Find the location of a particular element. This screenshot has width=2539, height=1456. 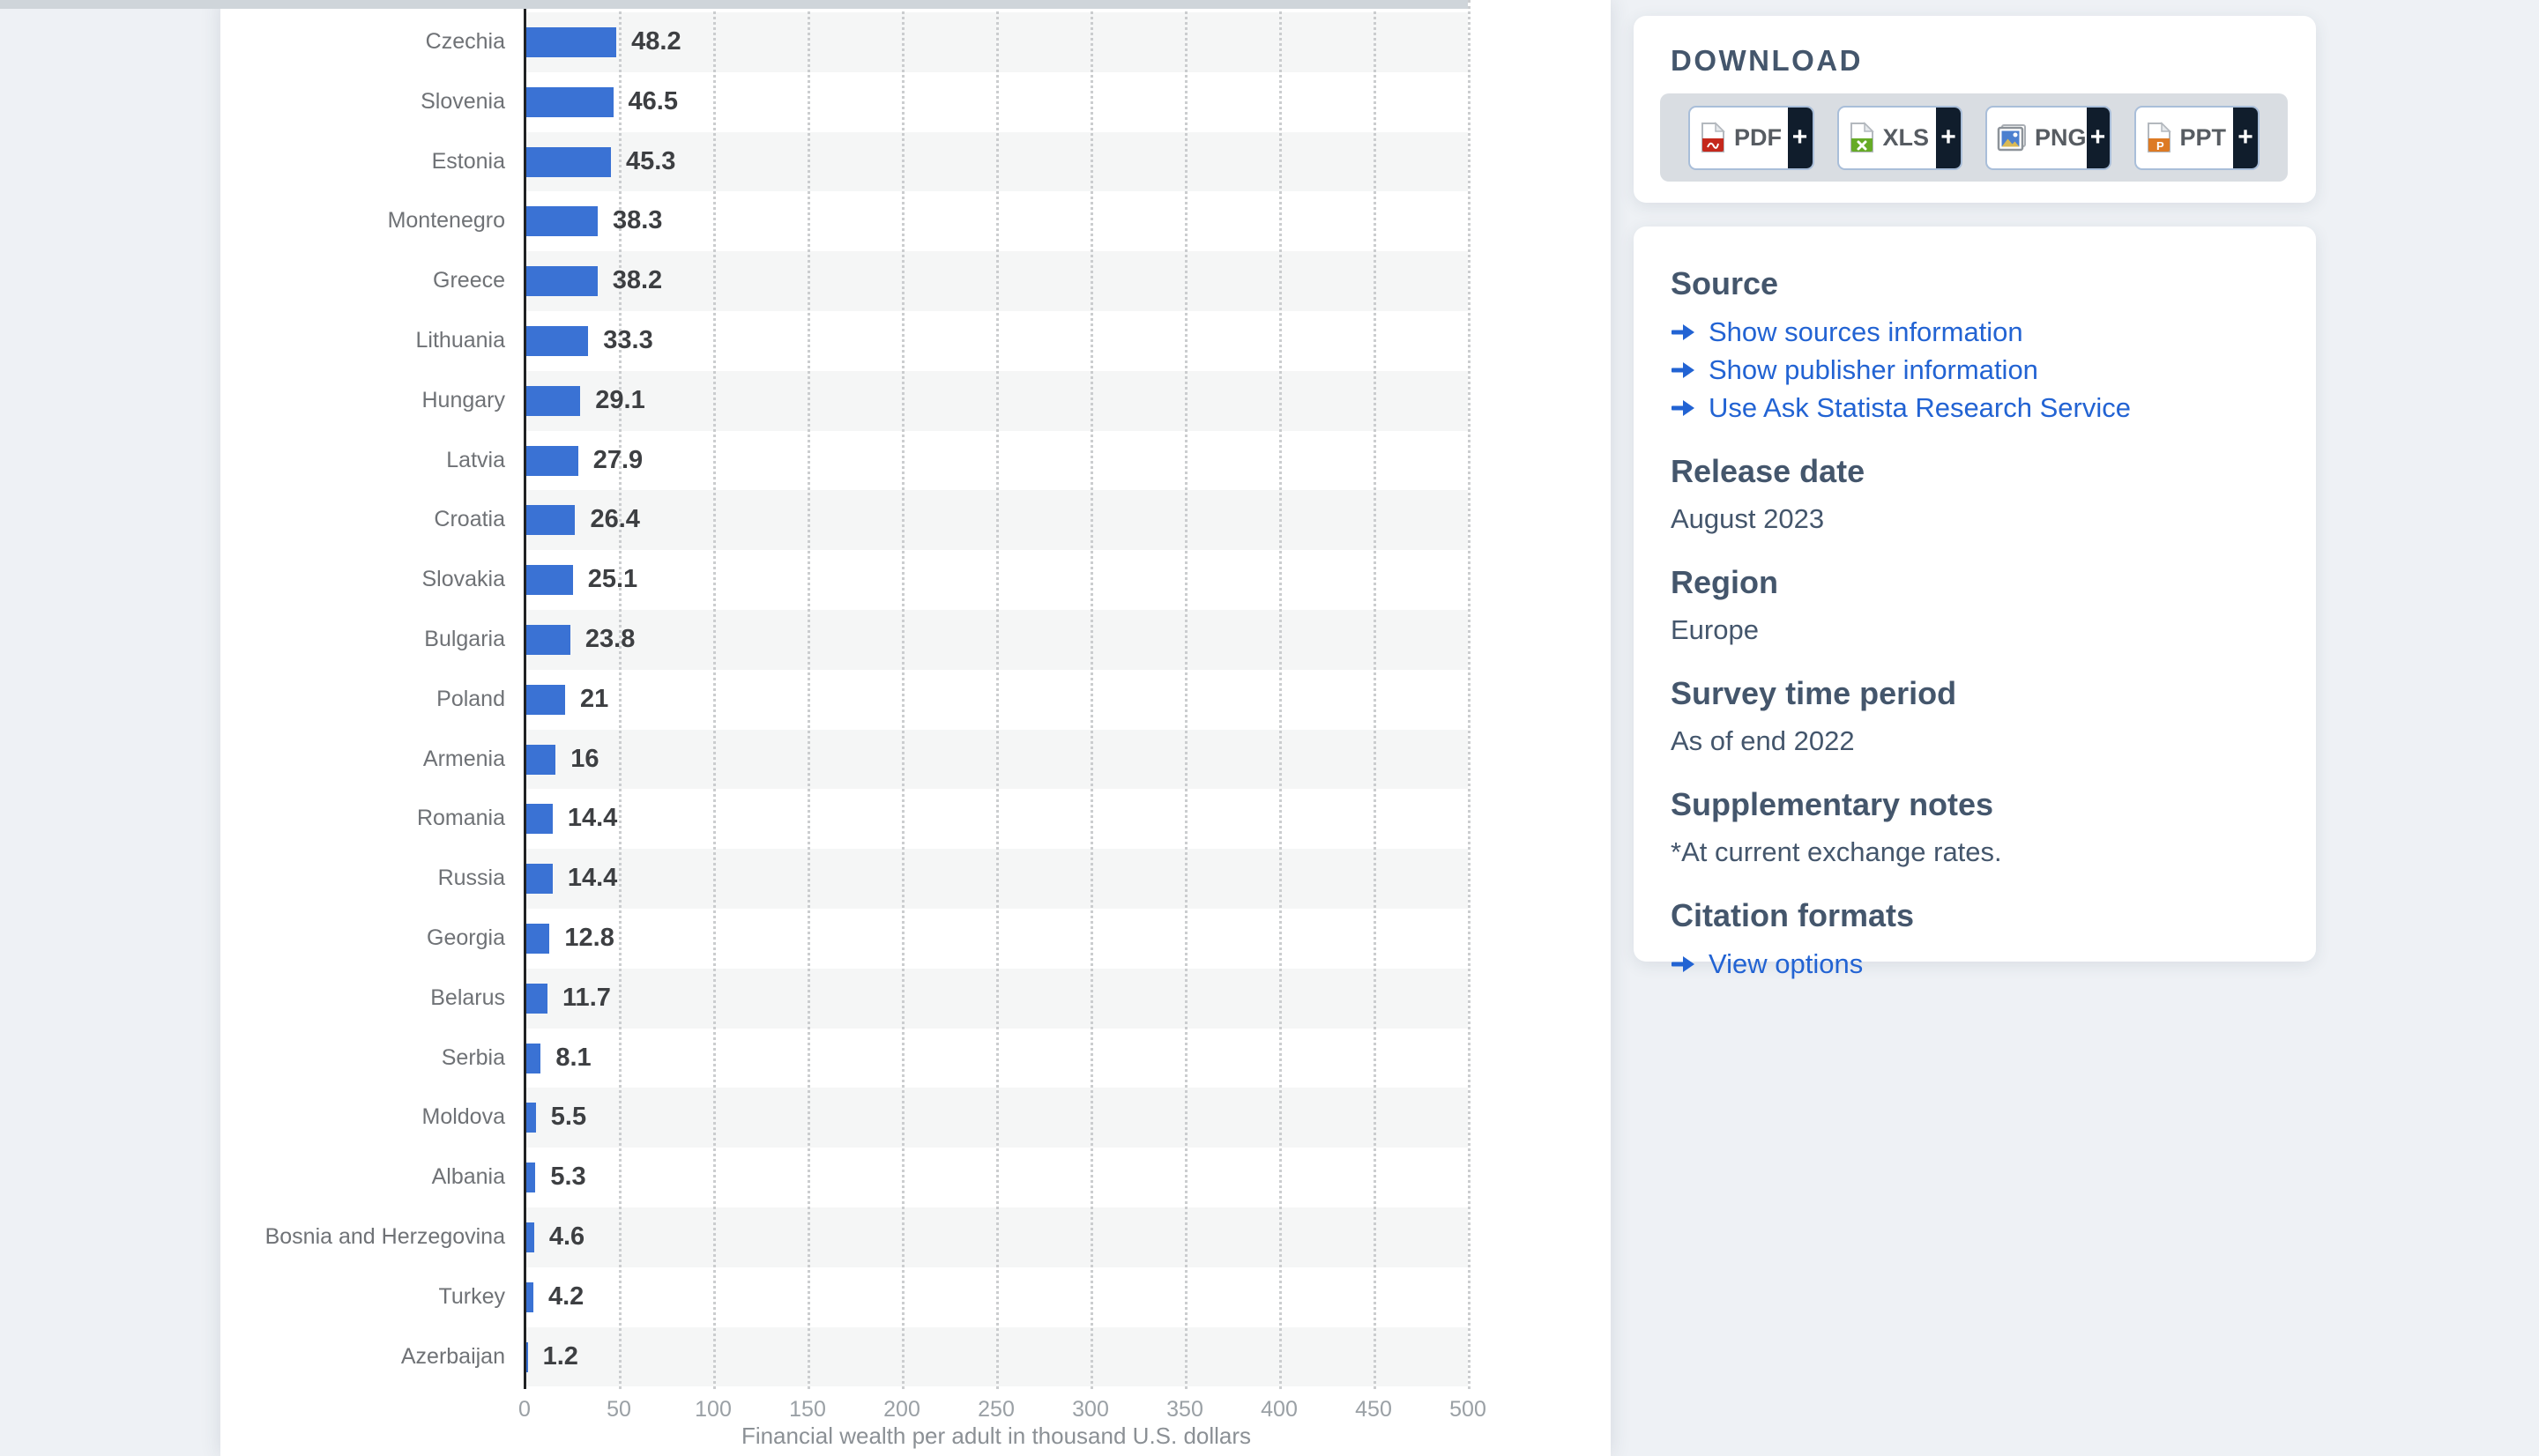

link-text: Show sources information is located at coordinates (1866, 331).